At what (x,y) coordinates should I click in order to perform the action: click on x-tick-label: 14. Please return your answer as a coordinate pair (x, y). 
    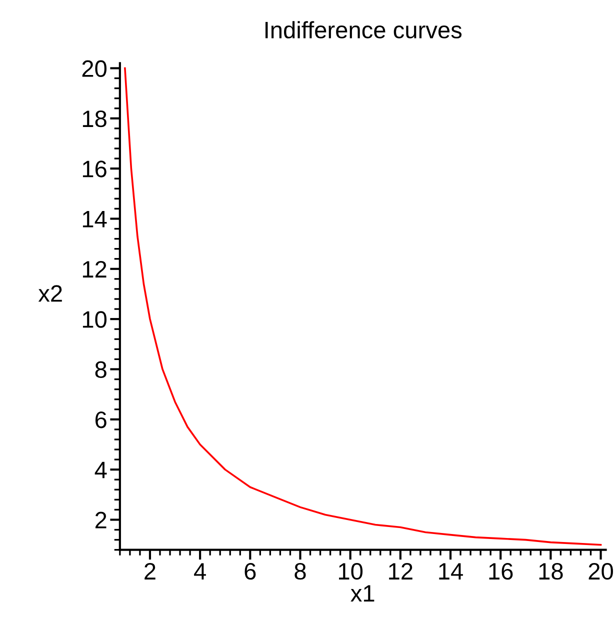
    Looking at the image, I should click on (451, 571).